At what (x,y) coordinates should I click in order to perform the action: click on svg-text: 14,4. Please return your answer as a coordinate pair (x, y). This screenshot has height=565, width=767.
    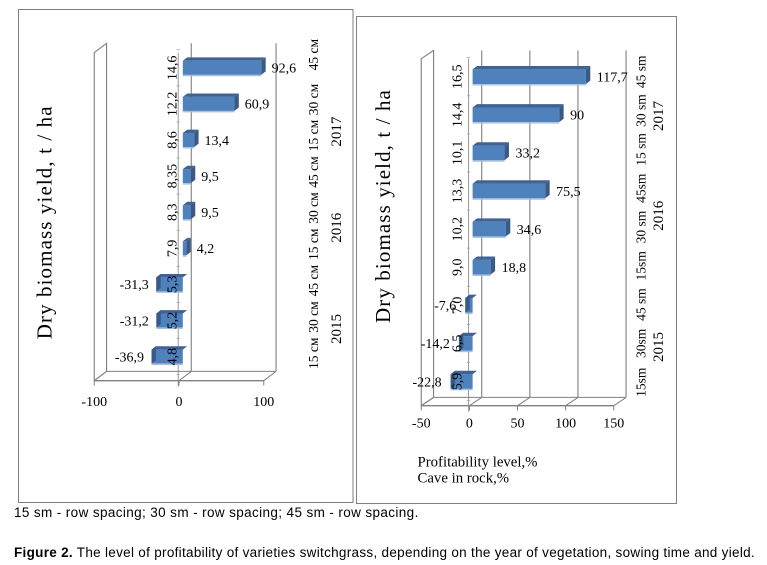
    Looking at the image, I should click on (458, 115).